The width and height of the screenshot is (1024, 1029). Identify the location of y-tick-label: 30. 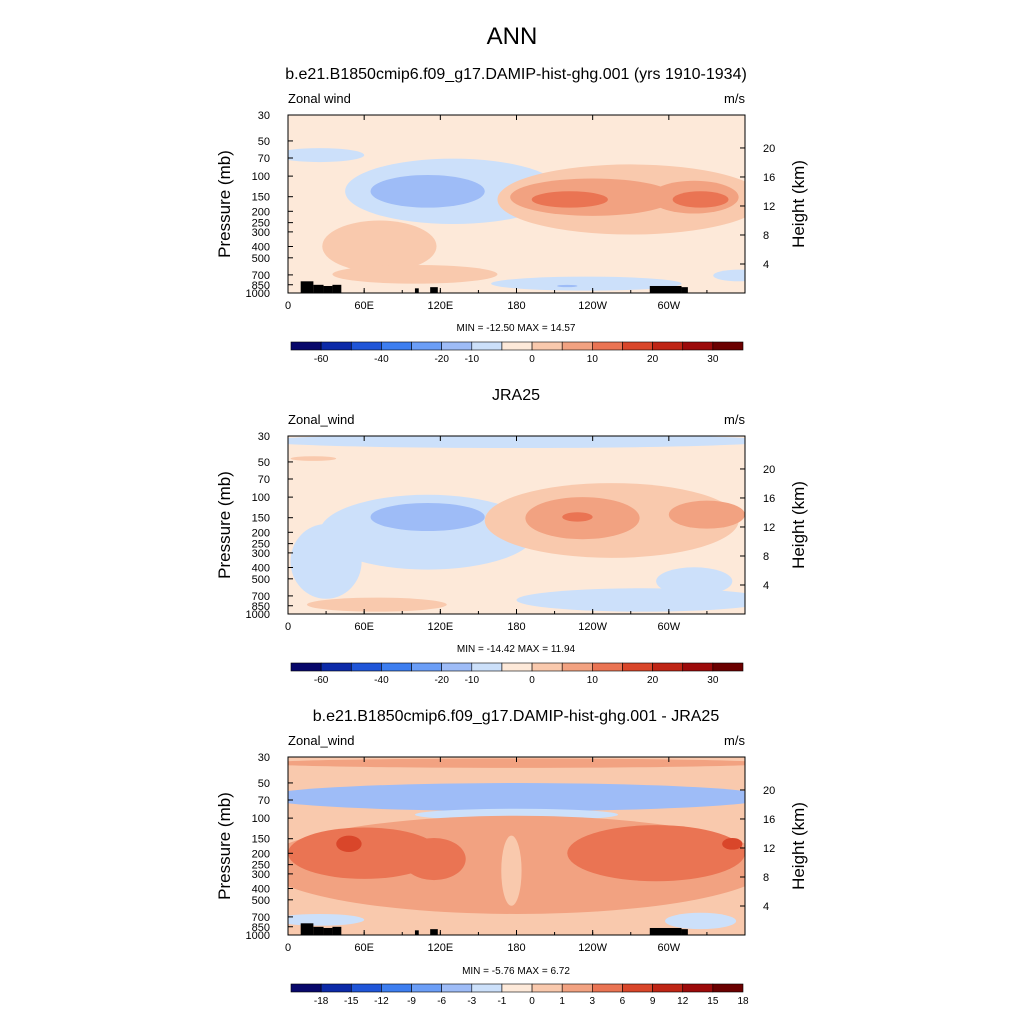
(264, 116).